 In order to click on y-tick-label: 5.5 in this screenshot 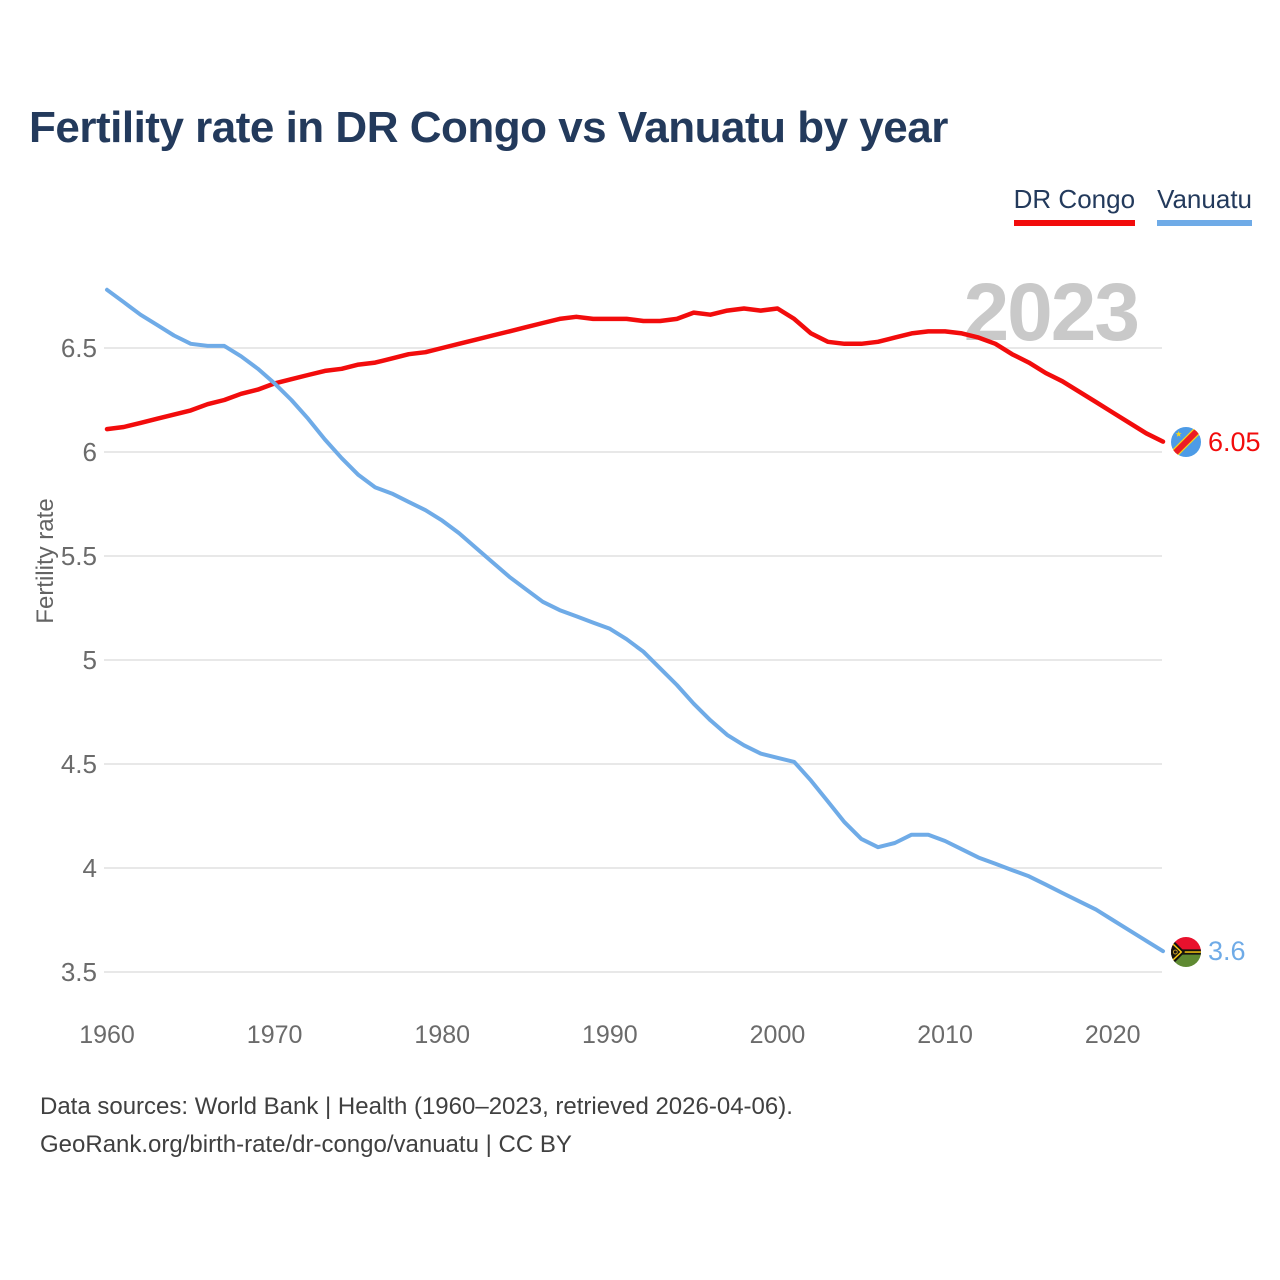, I will do `click(79, 556)`.